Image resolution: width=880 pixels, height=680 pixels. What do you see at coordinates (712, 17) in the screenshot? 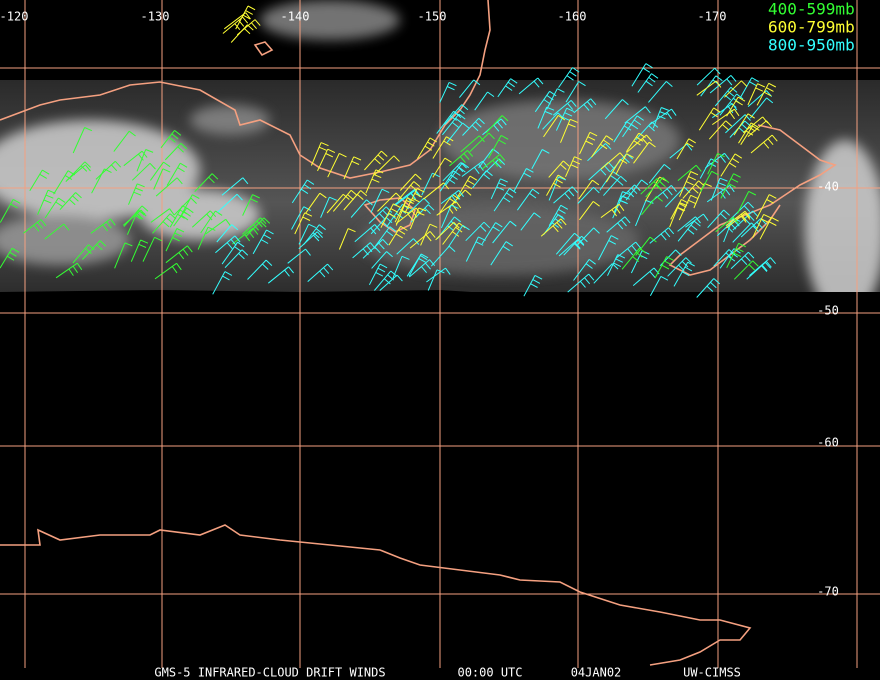
I see `longitude-label: -170` at bounding box center [712, 17].